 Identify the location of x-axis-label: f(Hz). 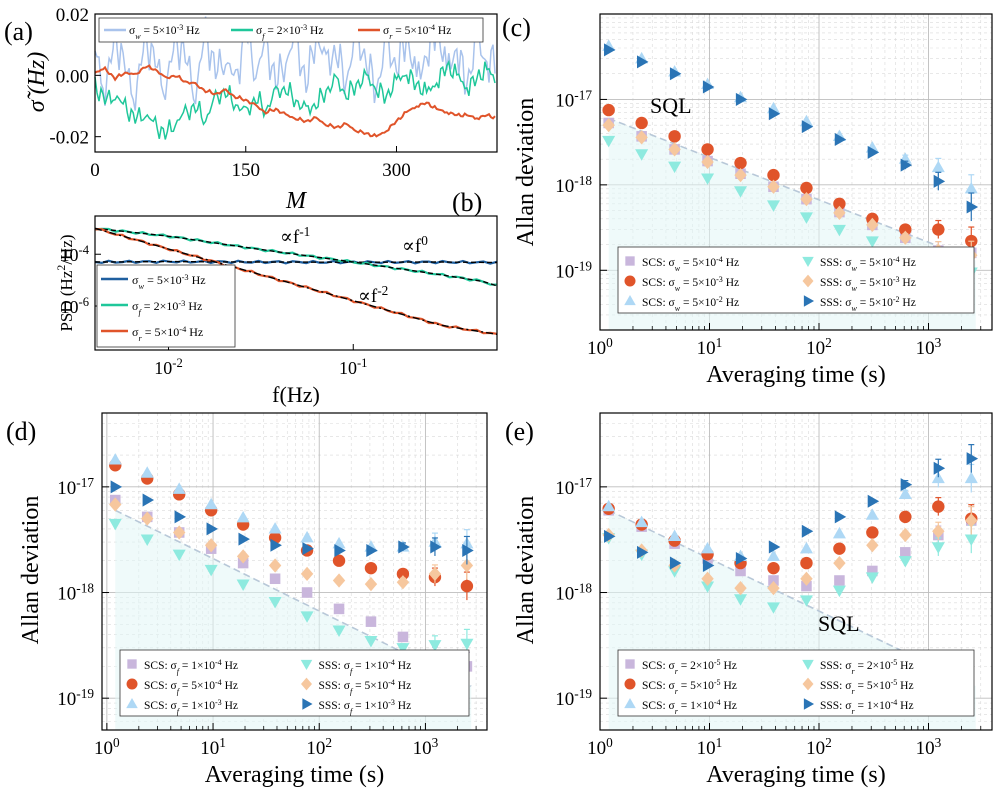
(296, 394).